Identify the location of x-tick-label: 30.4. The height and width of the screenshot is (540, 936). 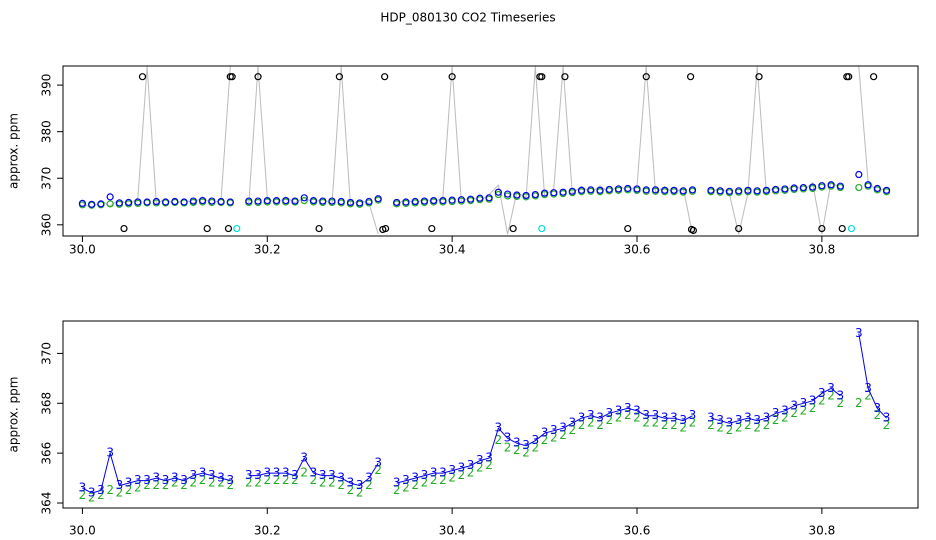
(452, 531).